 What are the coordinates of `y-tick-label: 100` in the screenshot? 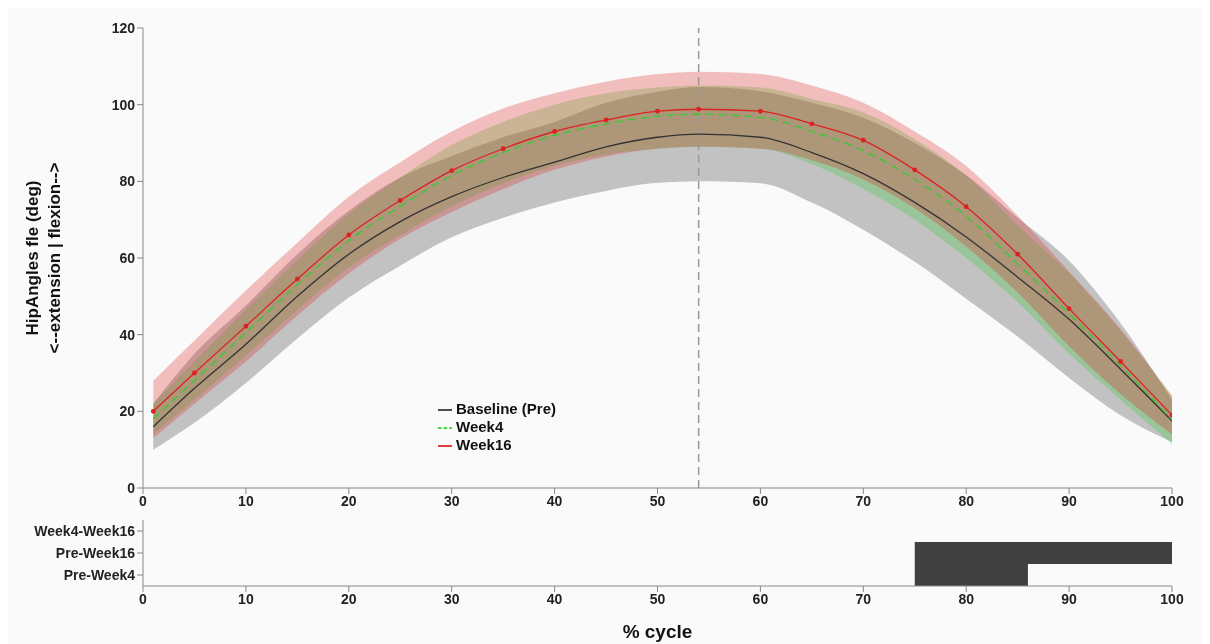 It's located at (123, 104).